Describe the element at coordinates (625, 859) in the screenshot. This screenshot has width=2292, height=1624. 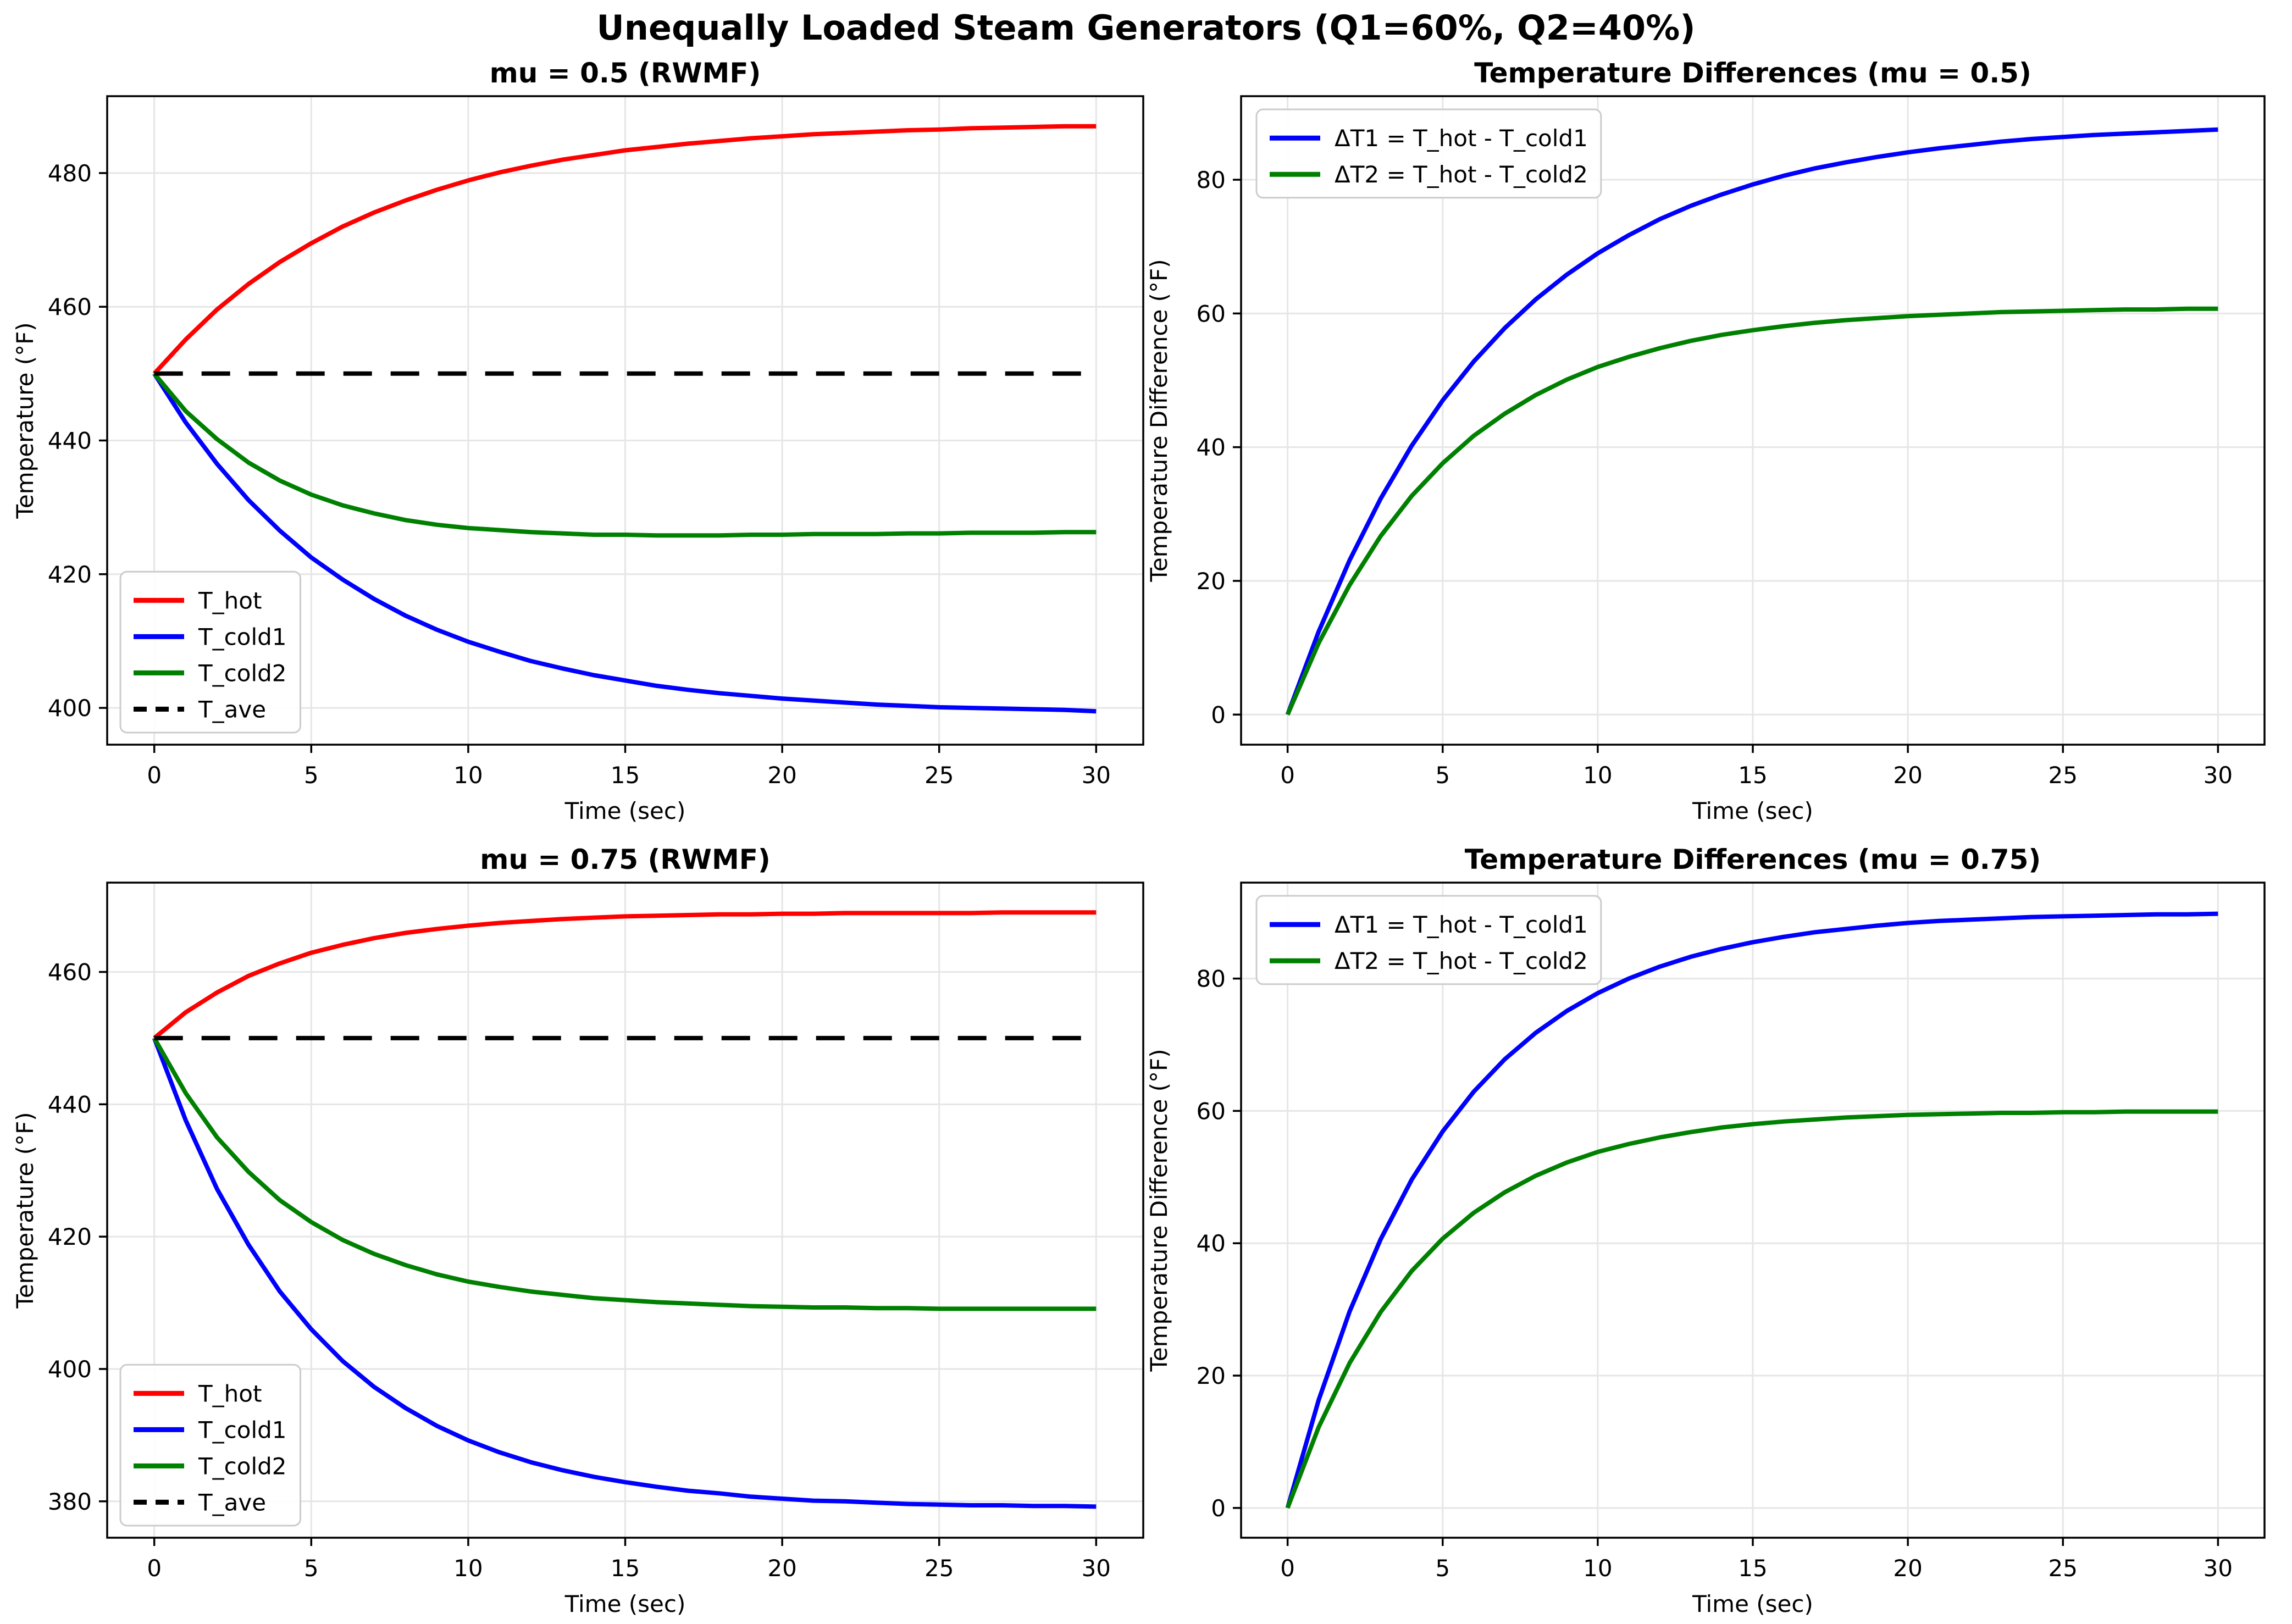
I see `chart-title: mu = 0.75 (RWMF)` at that location.